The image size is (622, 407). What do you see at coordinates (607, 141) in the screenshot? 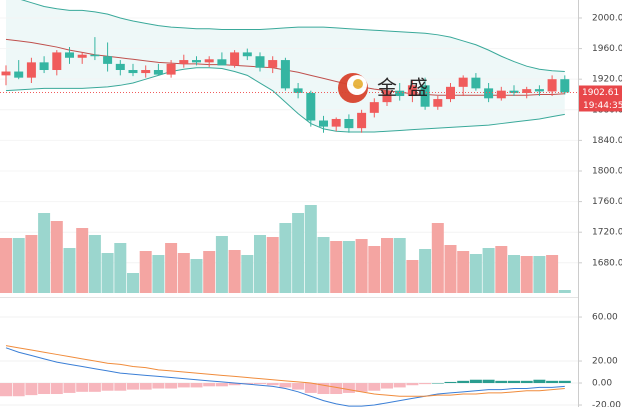
I see `y-tick-label: 1840.00` at bounding box center [607, 141].